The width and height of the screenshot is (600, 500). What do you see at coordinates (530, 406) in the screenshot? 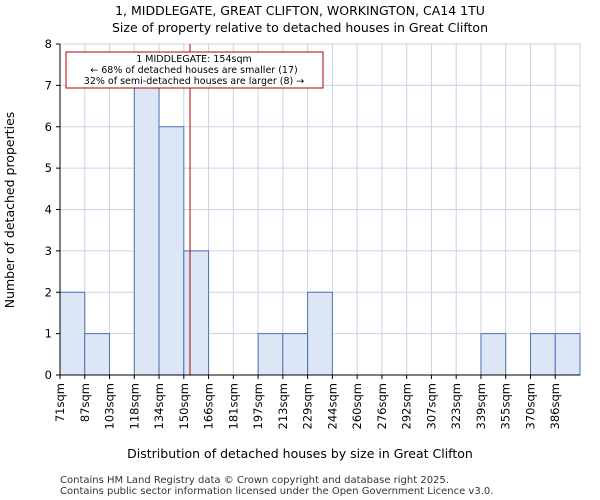
I see `x-tick-label-370sqm: 370sqm` at bounding box center [530, 406].